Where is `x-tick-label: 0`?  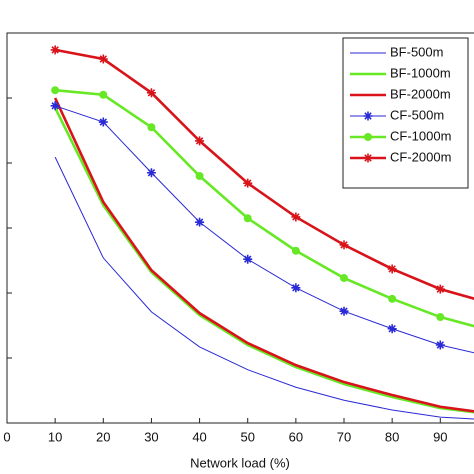 x-tick-label: 0 is located at coordinates (6, 436).